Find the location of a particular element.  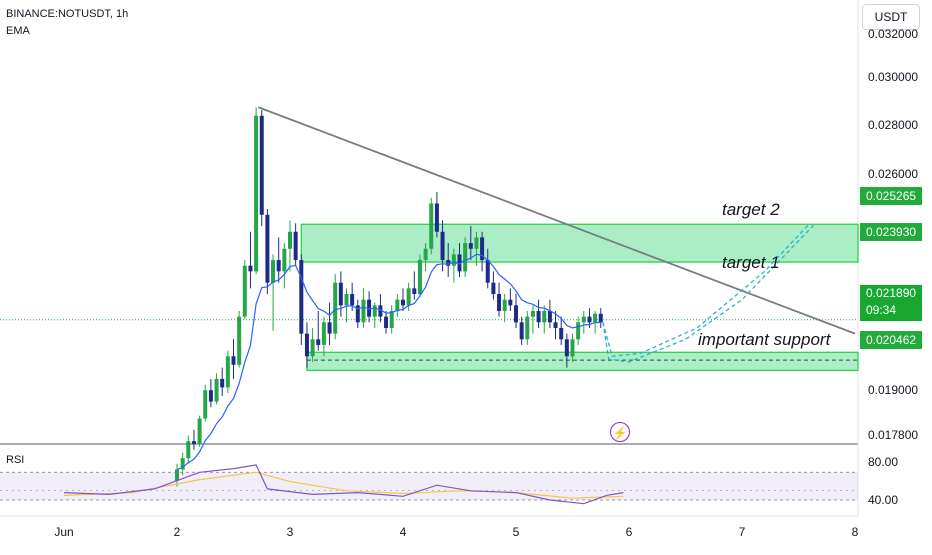

rsi-line is located at coordinates (343, 484).